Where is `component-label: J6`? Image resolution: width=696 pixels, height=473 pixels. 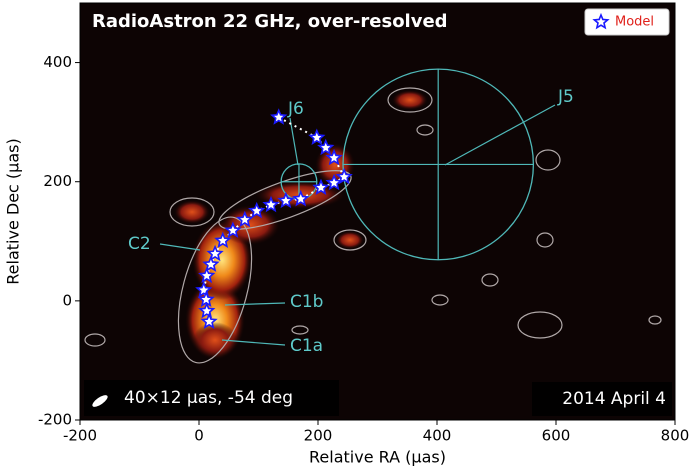
component-label: J6 is located at coordinates (295, 109).